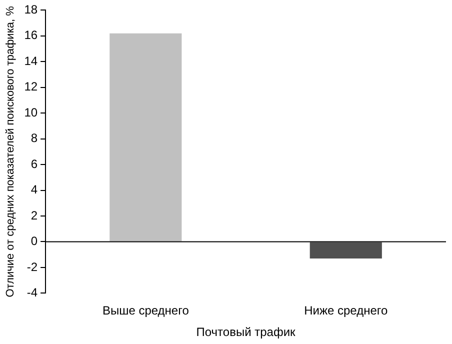  What do you see at coordinates (31, 9) in the screenshot?
I see `y-tick-label: 18` at bounding box center [31, 9].